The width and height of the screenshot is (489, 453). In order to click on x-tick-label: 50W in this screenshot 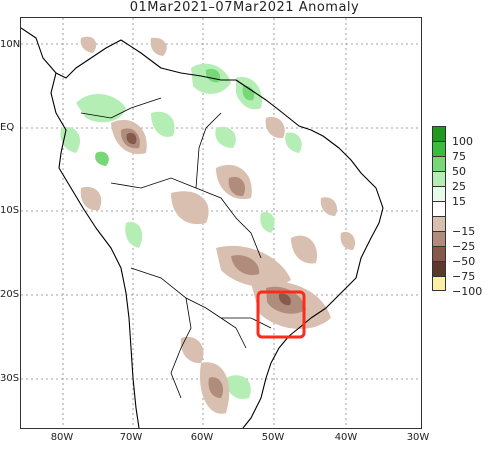, I will do `click(273, 437)`.